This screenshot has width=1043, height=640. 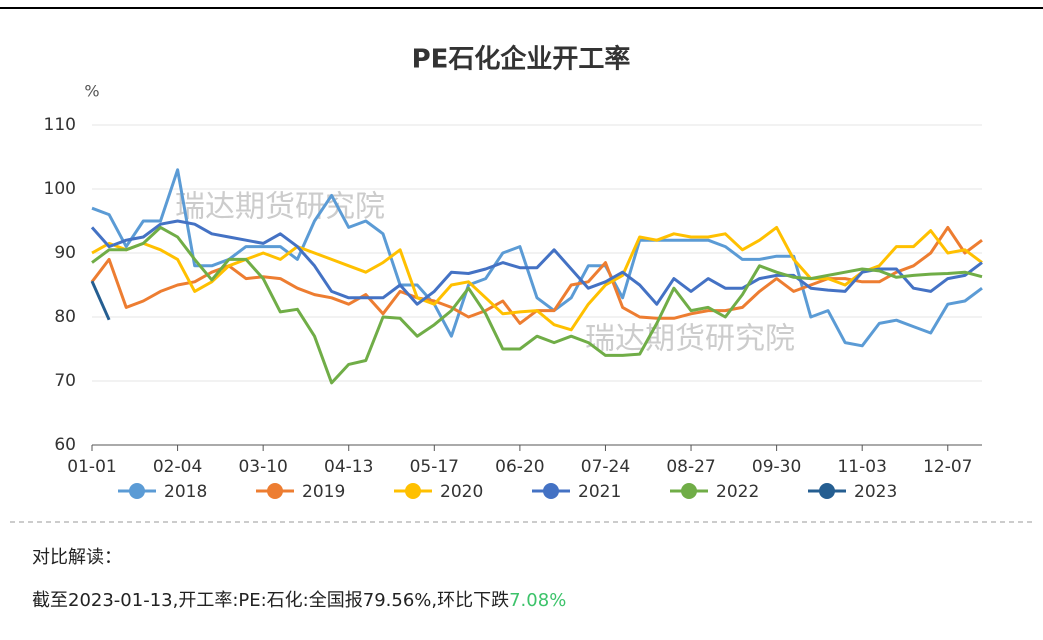 I want to click on legend-label: 2020, so click(x=461, y=492).